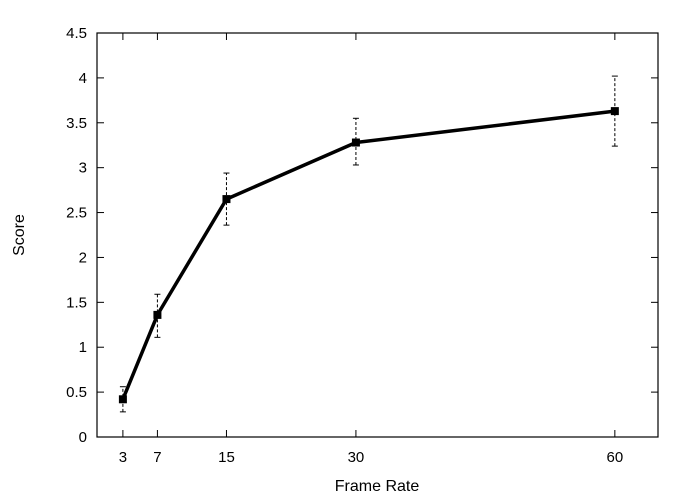  Describe the element at coordinates (83, 347) in the screenshot. I see `y-tick-label: 1` at that location.